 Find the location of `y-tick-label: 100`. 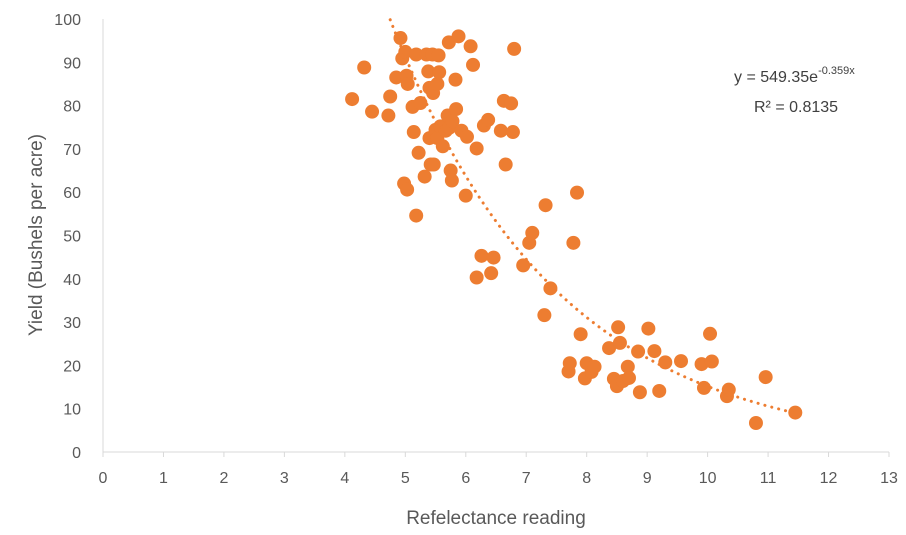

y-tick-label: 100 is located at coordinates (67, 20).